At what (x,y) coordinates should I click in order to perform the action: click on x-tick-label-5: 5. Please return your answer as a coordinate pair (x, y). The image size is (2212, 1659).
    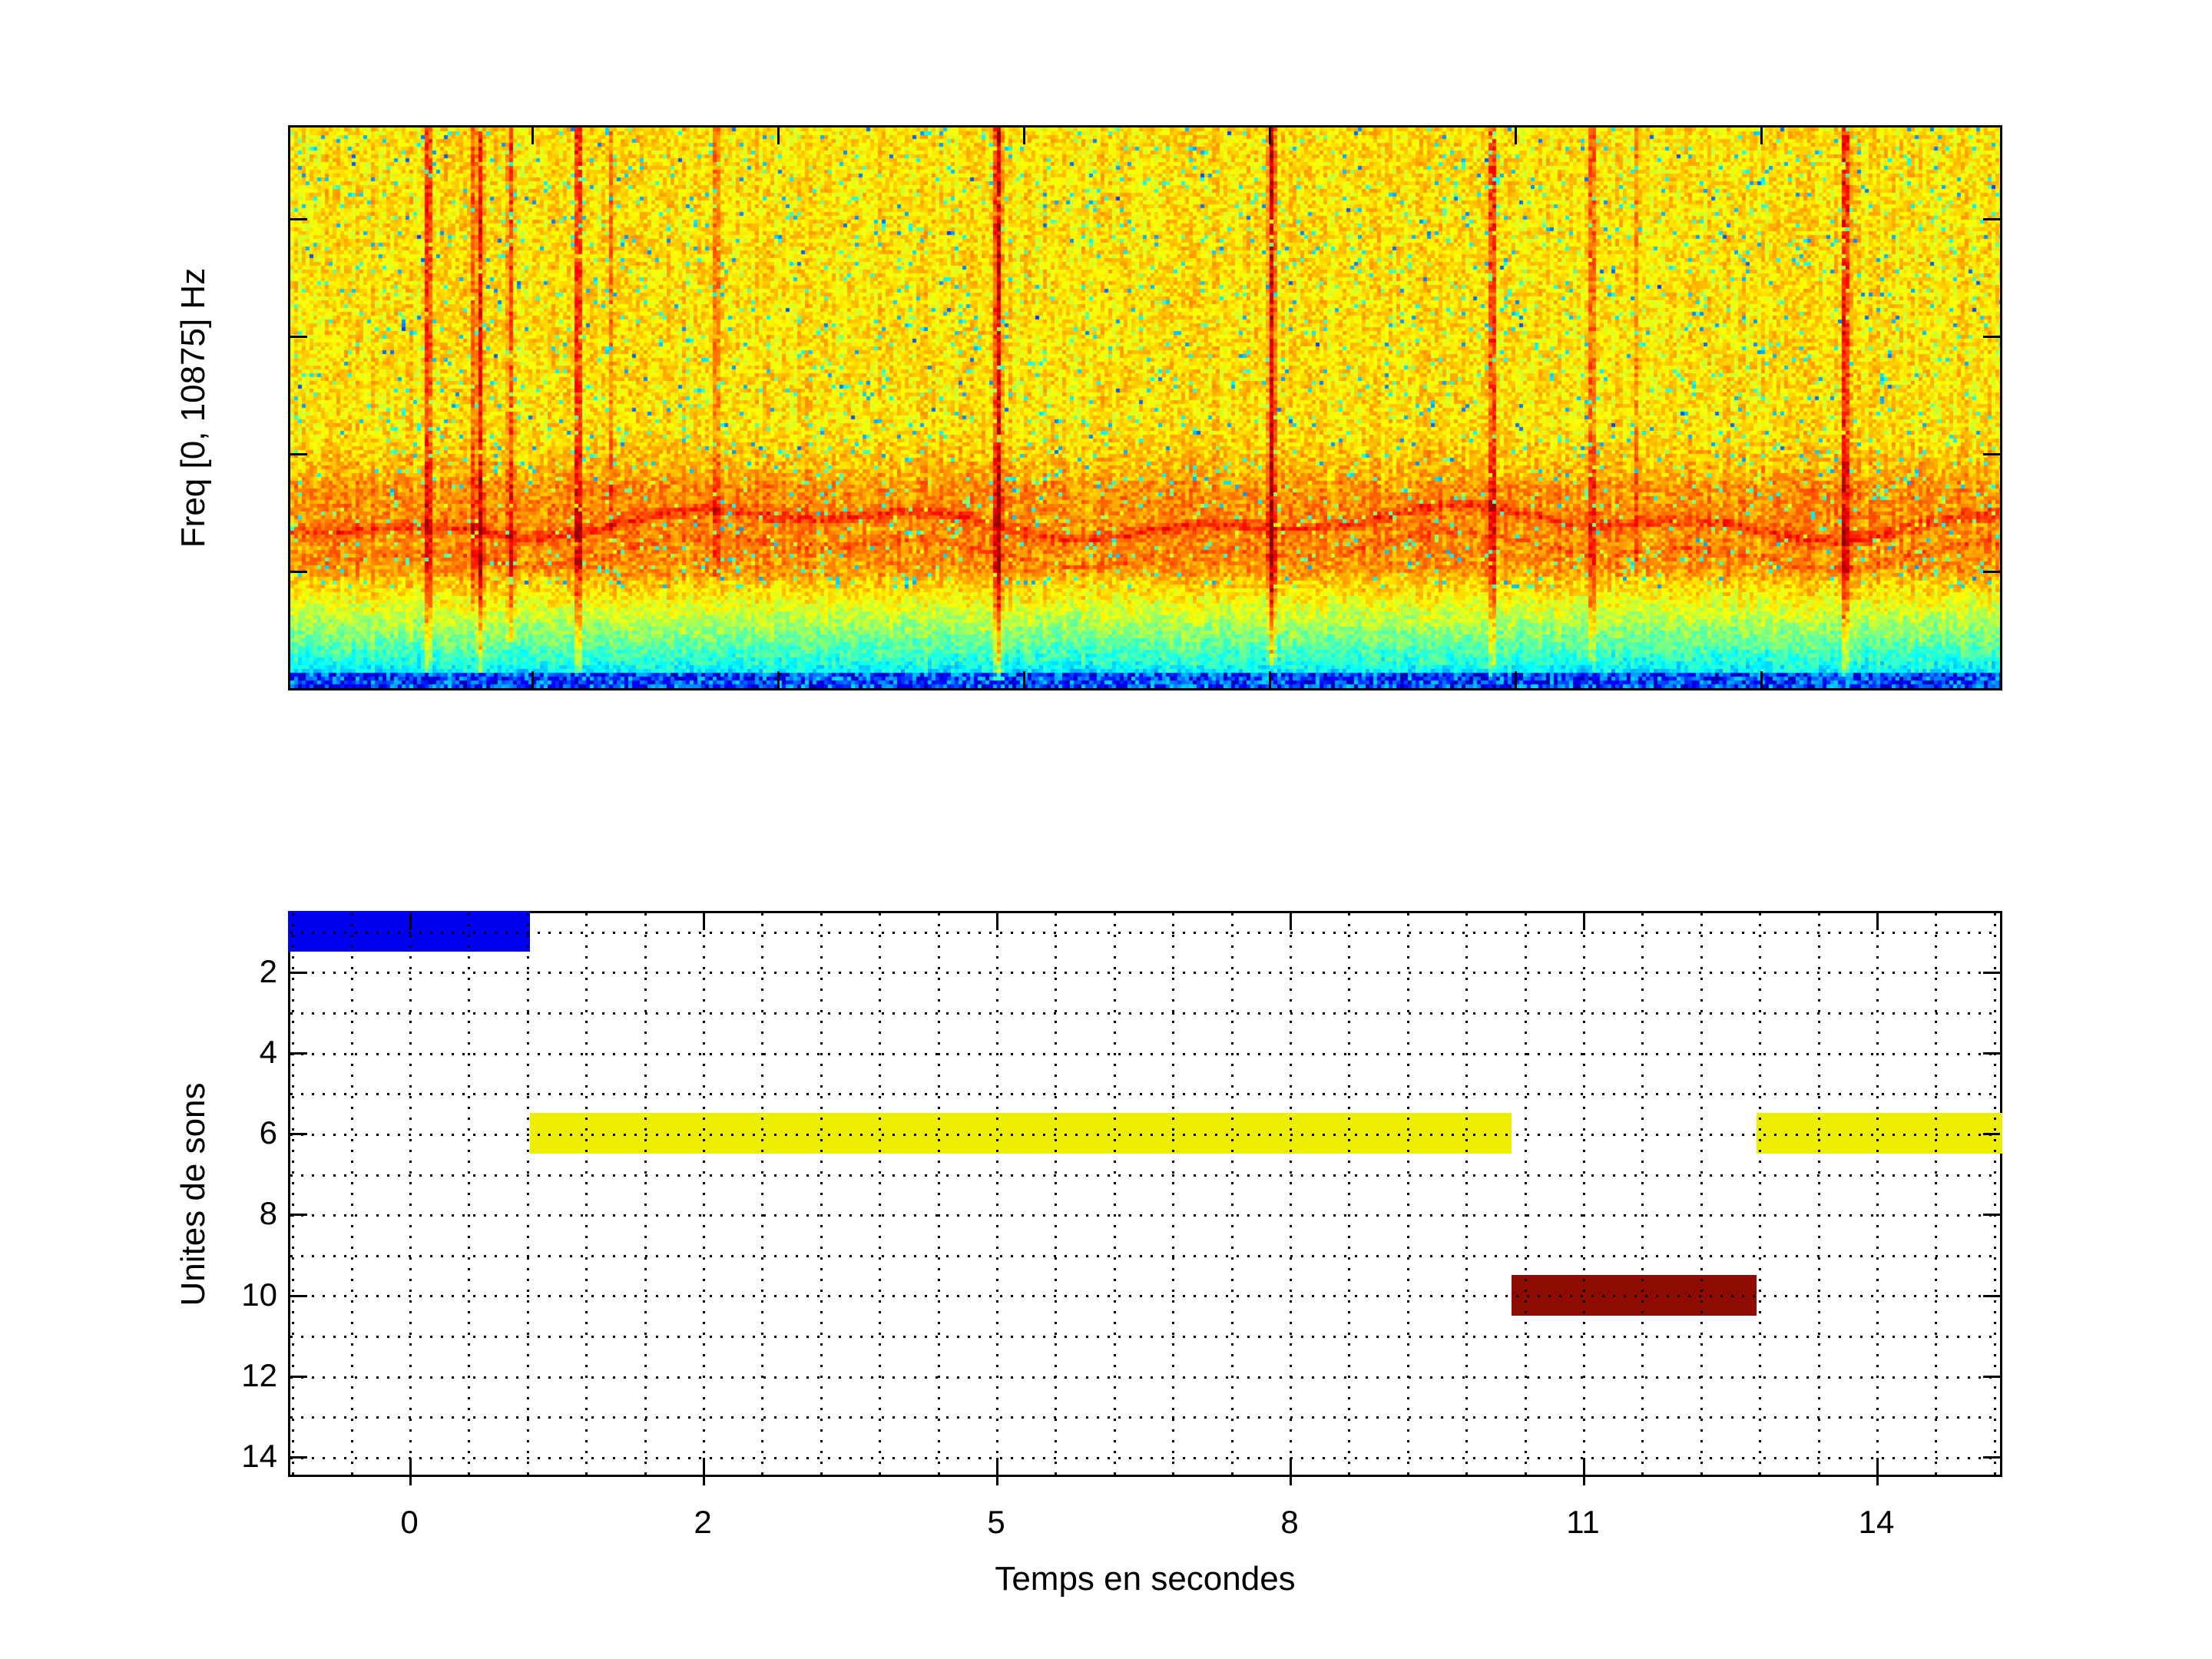
    Looking at the image, I should click on (996, 1522).